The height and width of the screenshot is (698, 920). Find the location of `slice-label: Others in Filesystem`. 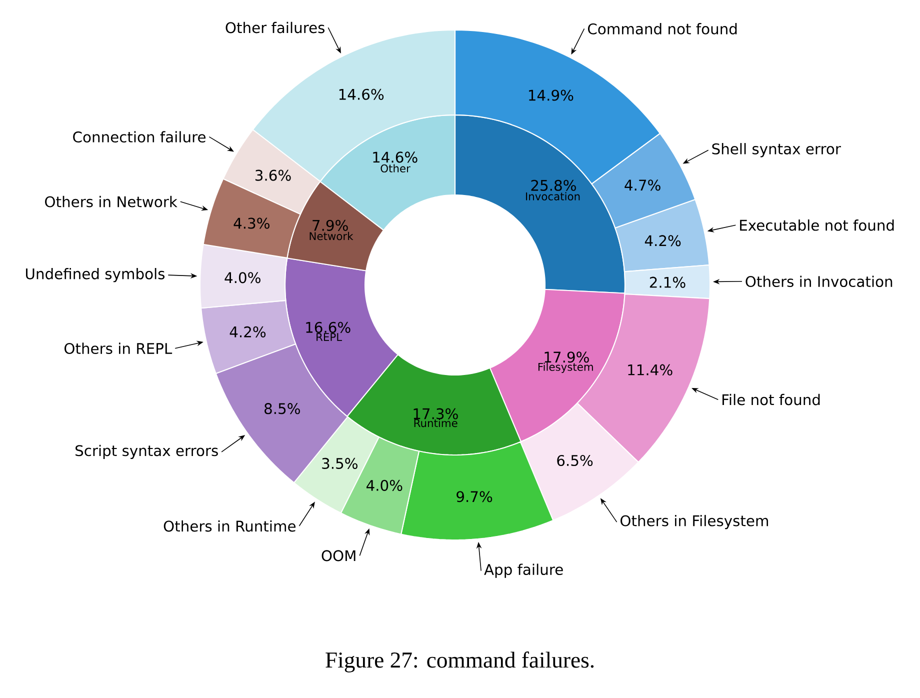

slice-label: Others in Filesystem is located at coordinates (694, 522).